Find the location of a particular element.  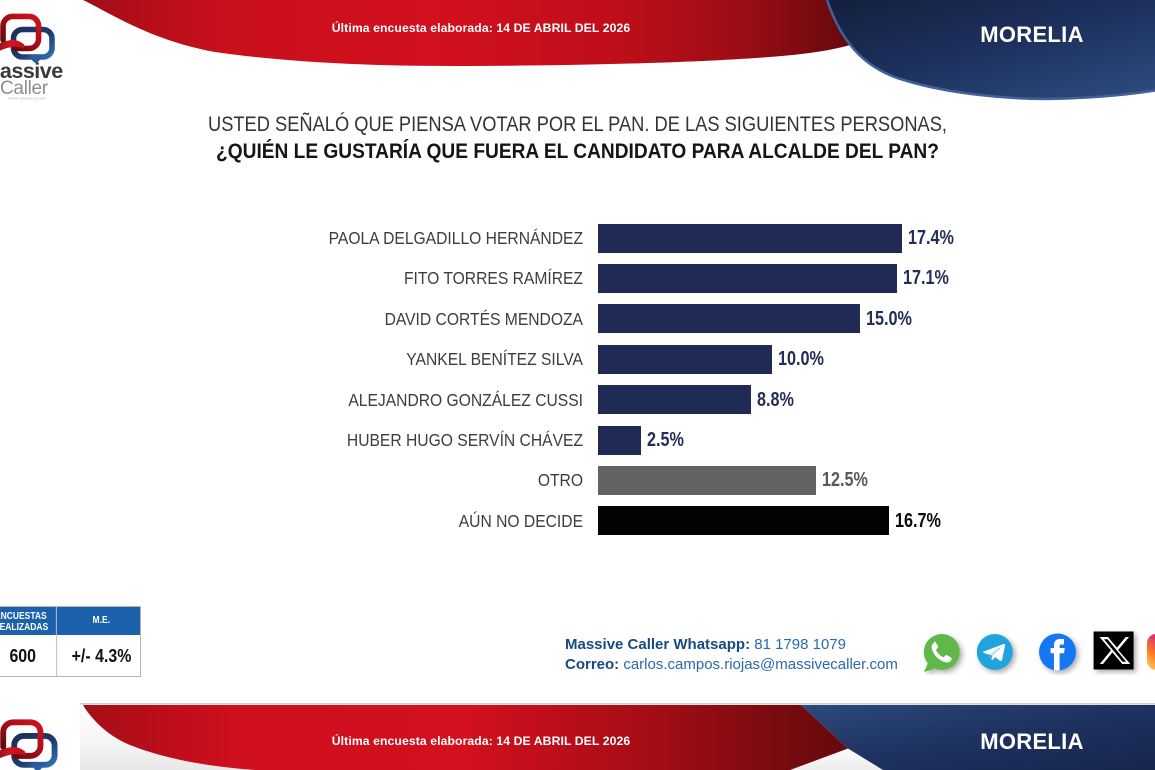

svg-text: Caller is located at coordinates (24, 88).